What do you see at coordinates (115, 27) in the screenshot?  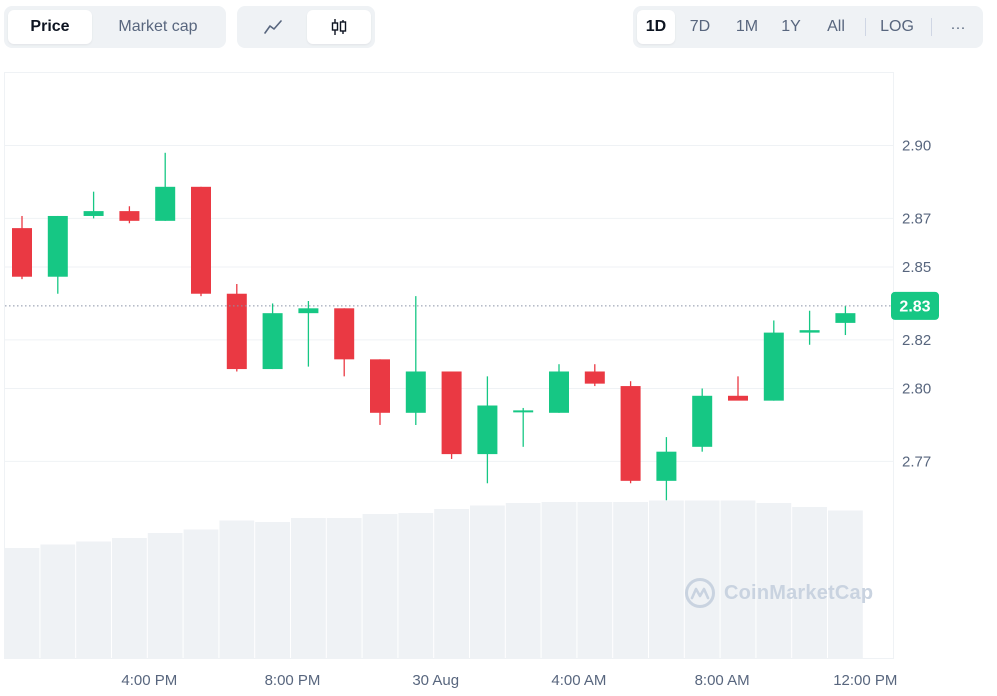 I see `metric-toggle: Price Market cap` at bounding box center [115, 27].